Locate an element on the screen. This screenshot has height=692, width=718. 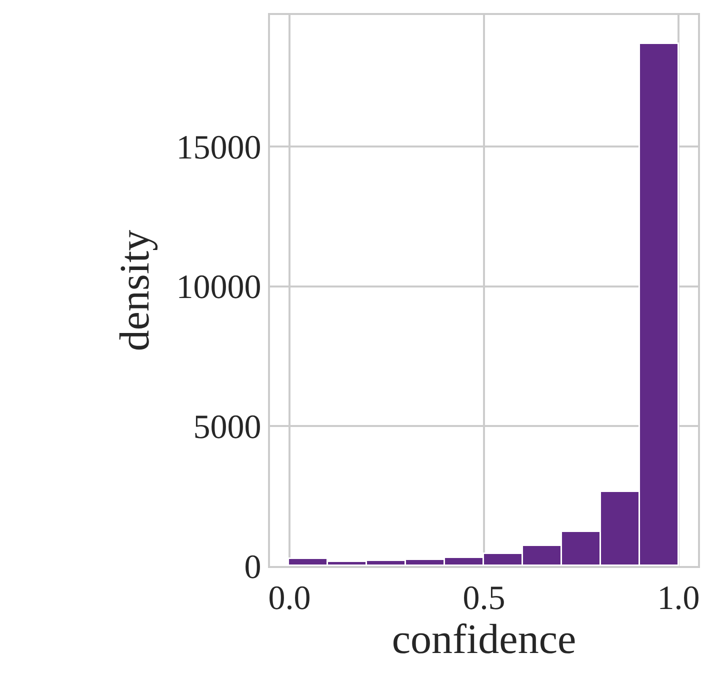
y-tick-label: 0 is located at coordinates (253, 567).